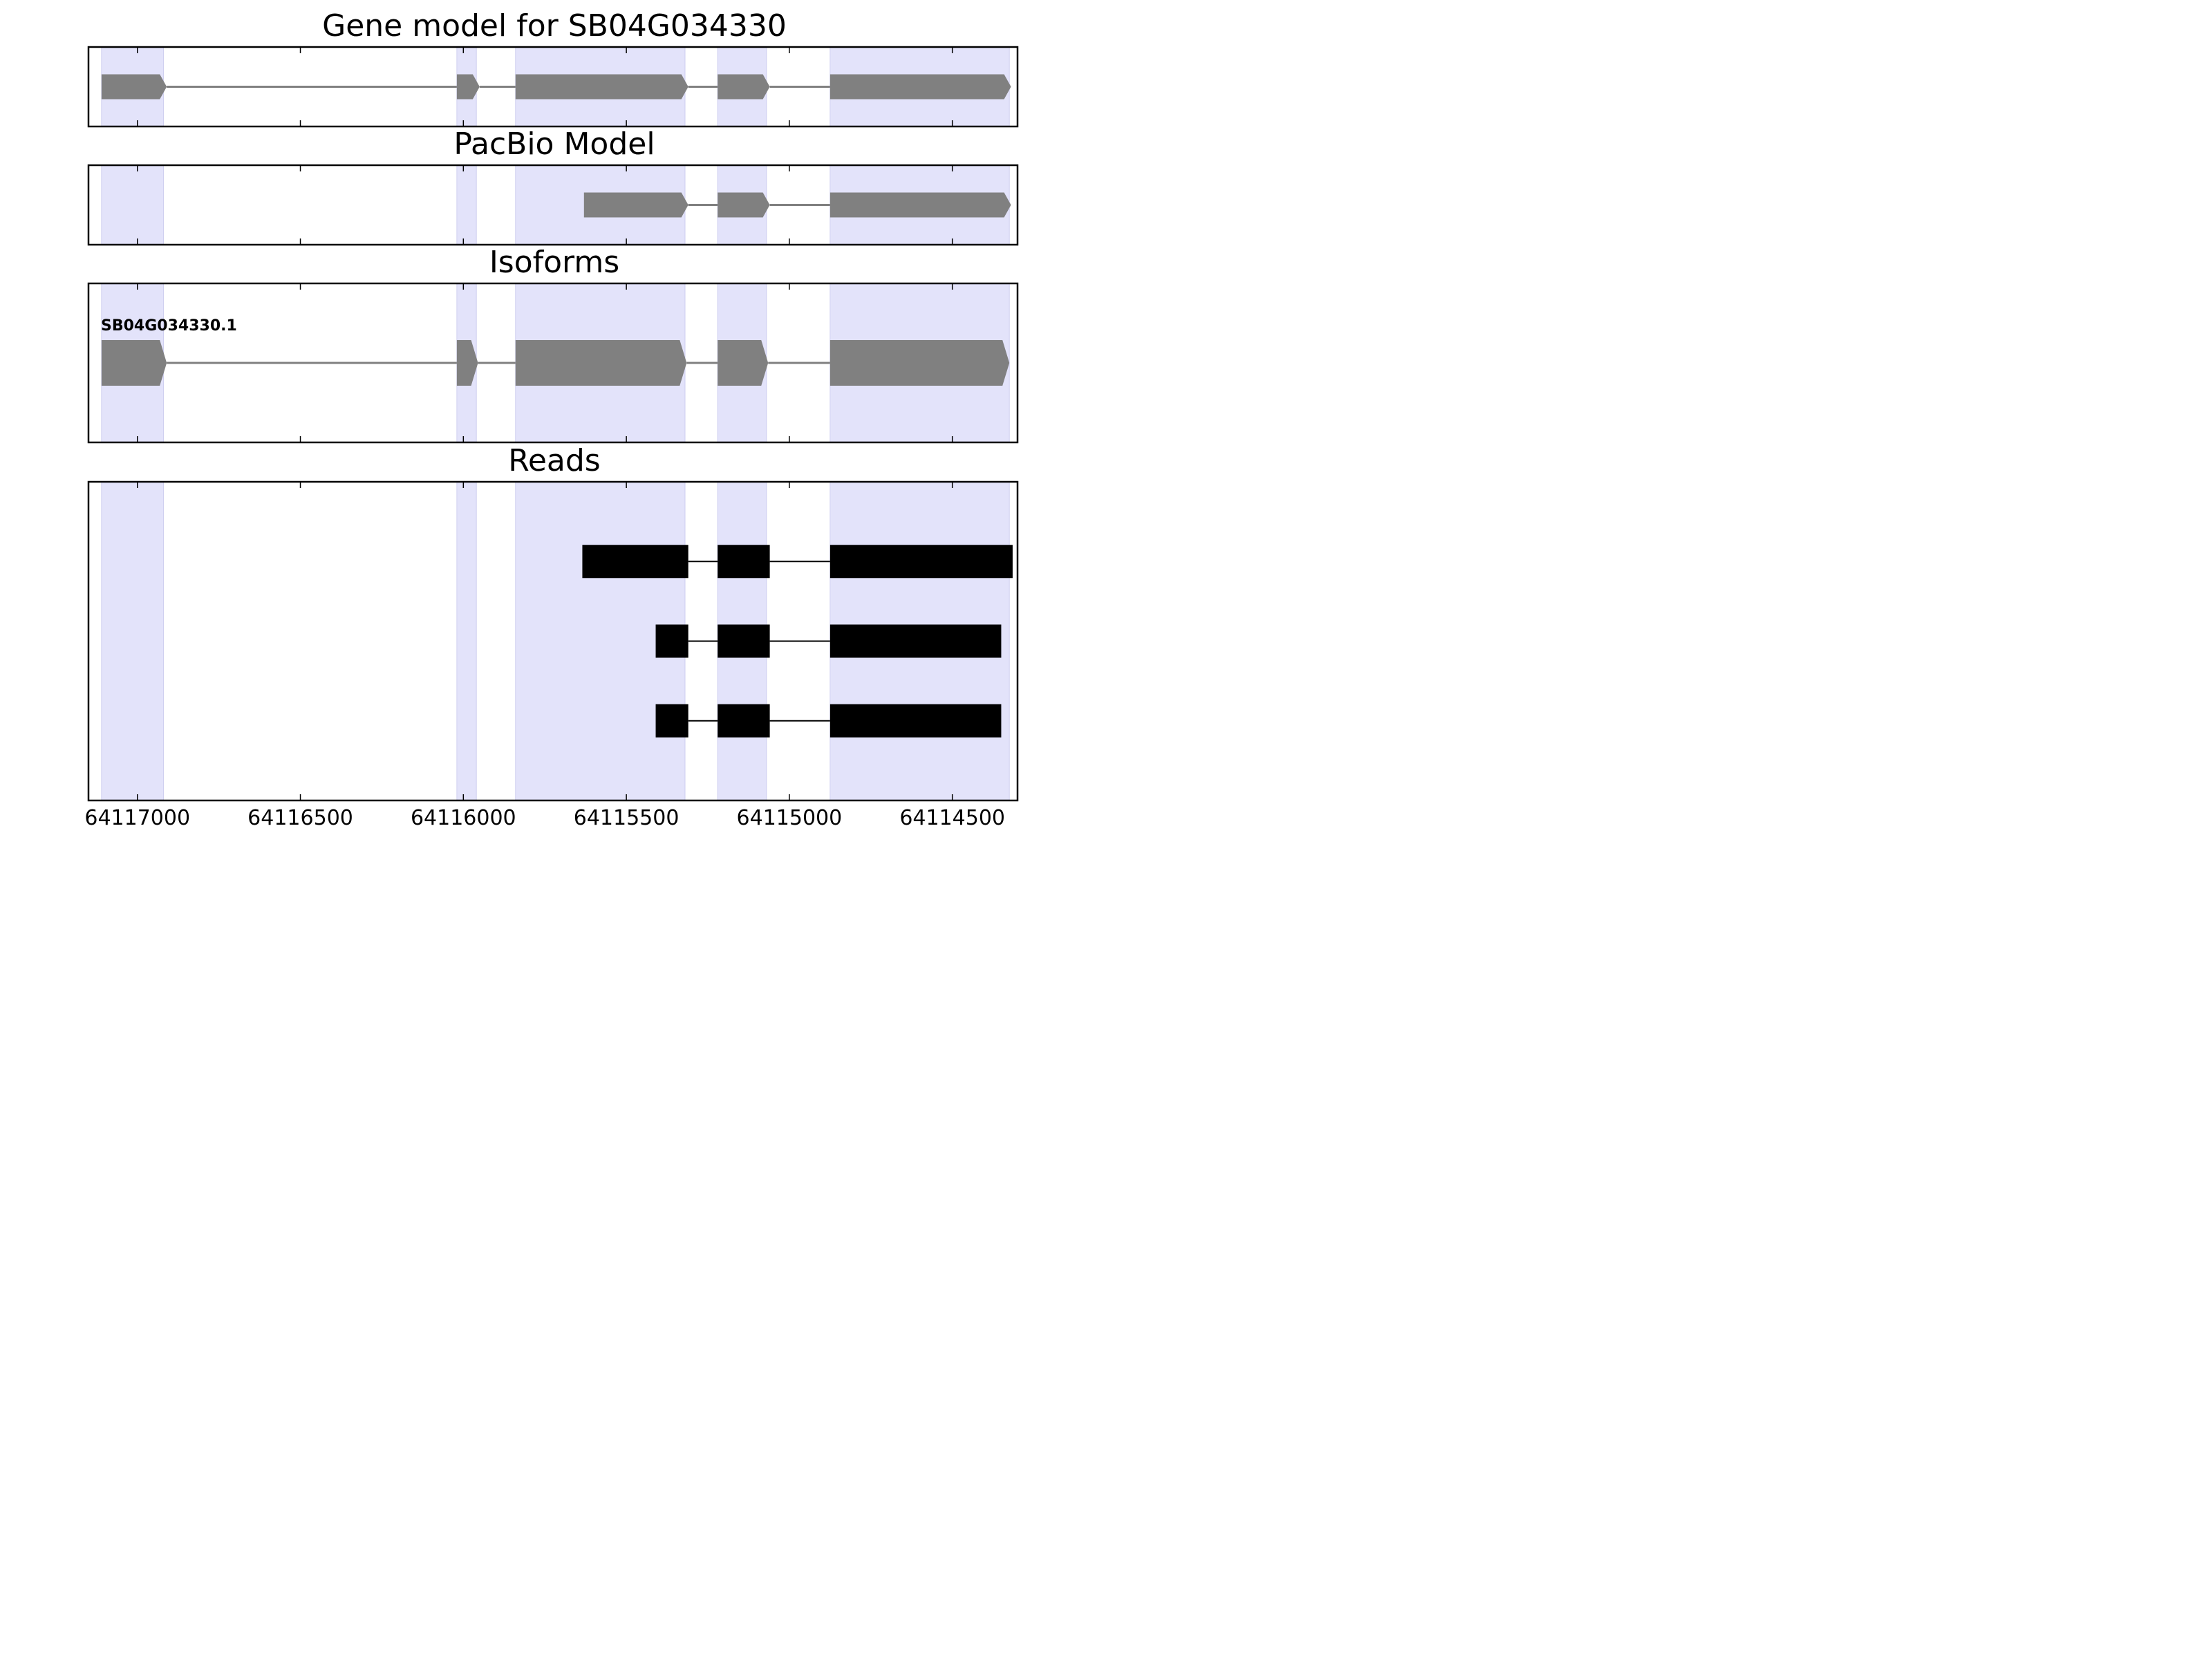 The height and width of the screenshot is (1659, 2212). I want to click on x-tick-label: 64114500, so click(952, 818).